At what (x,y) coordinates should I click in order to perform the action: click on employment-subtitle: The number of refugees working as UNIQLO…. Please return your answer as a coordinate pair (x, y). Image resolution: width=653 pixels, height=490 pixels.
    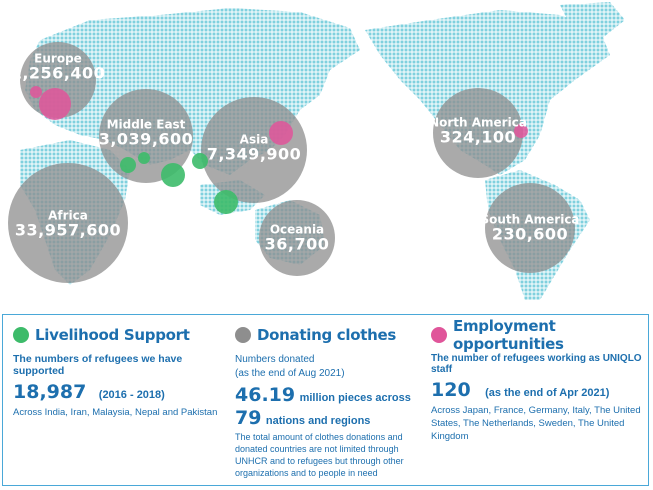
    Looking at the image, I should click on (536, 364).